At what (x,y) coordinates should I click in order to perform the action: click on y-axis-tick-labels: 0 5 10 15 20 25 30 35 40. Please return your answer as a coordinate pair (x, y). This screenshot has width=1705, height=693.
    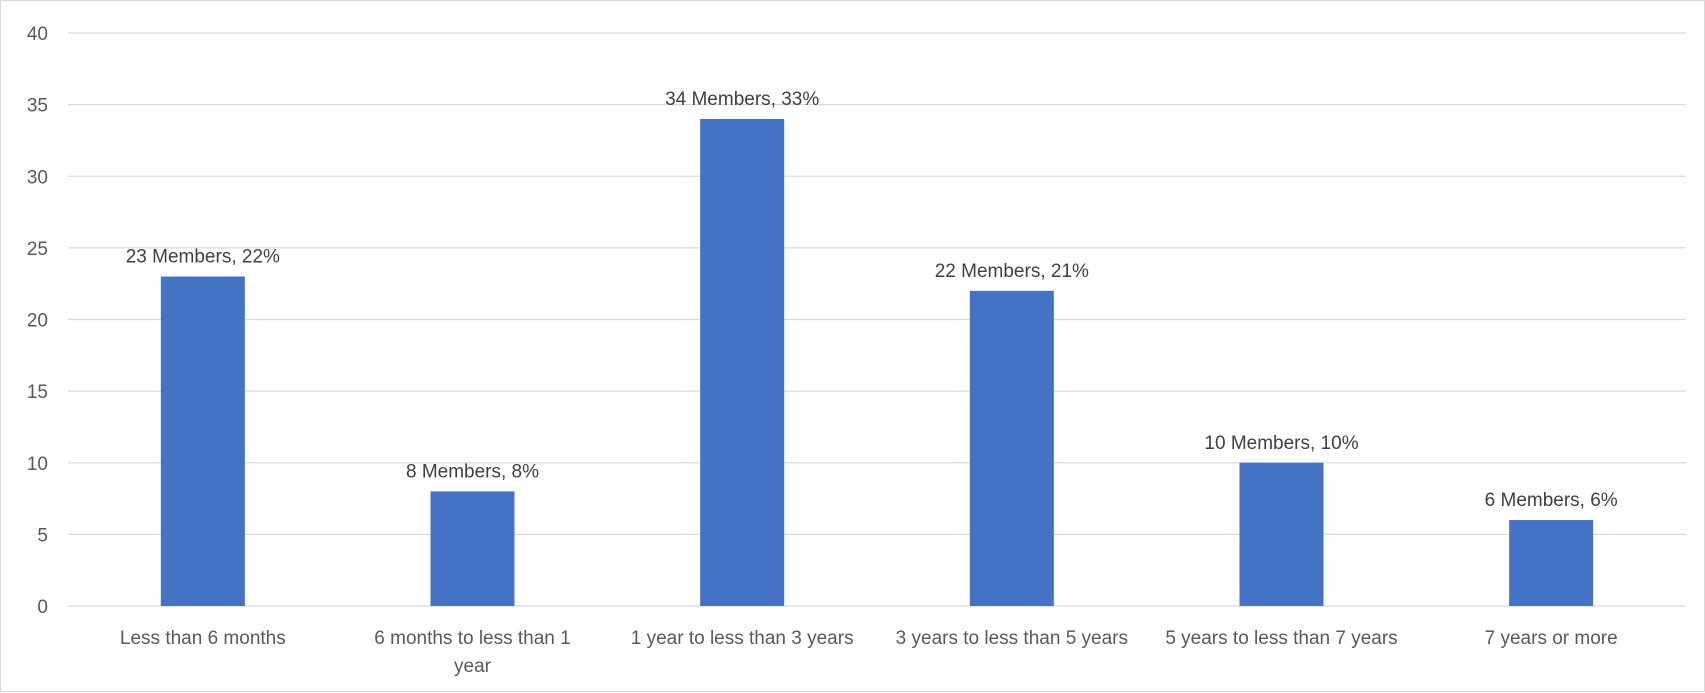
    Looking at the image, I should click on (37, 321).